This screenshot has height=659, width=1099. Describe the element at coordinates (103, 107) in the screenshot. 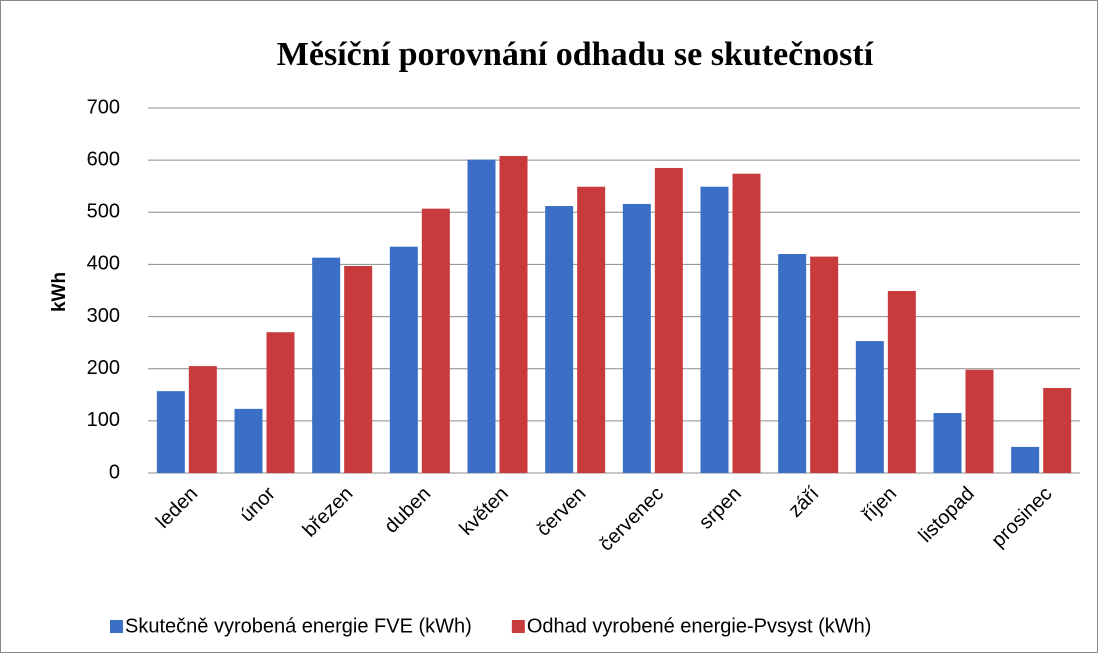

I see `y-tick-label: 700` at that location.